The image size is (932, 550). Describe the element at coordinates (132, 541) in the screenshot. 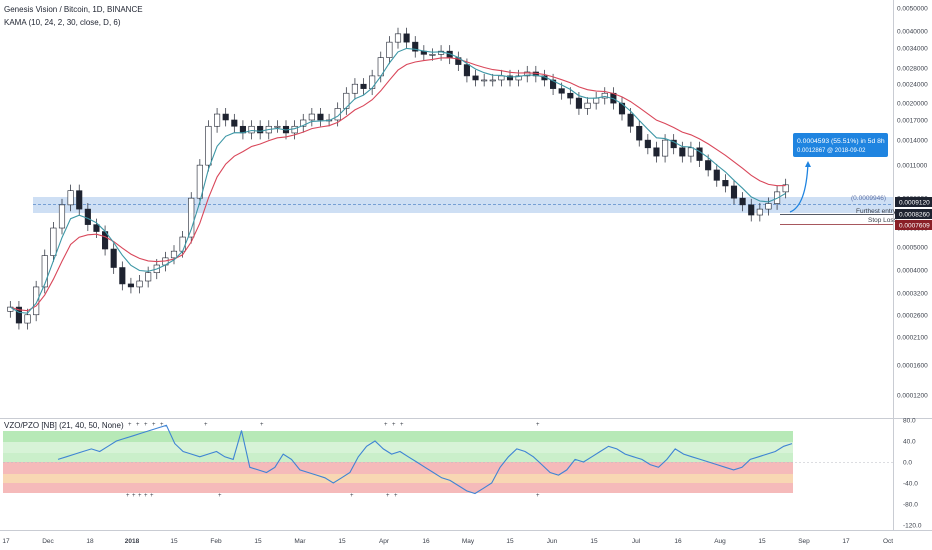

I see `time-tick-label: 2018` at that location.